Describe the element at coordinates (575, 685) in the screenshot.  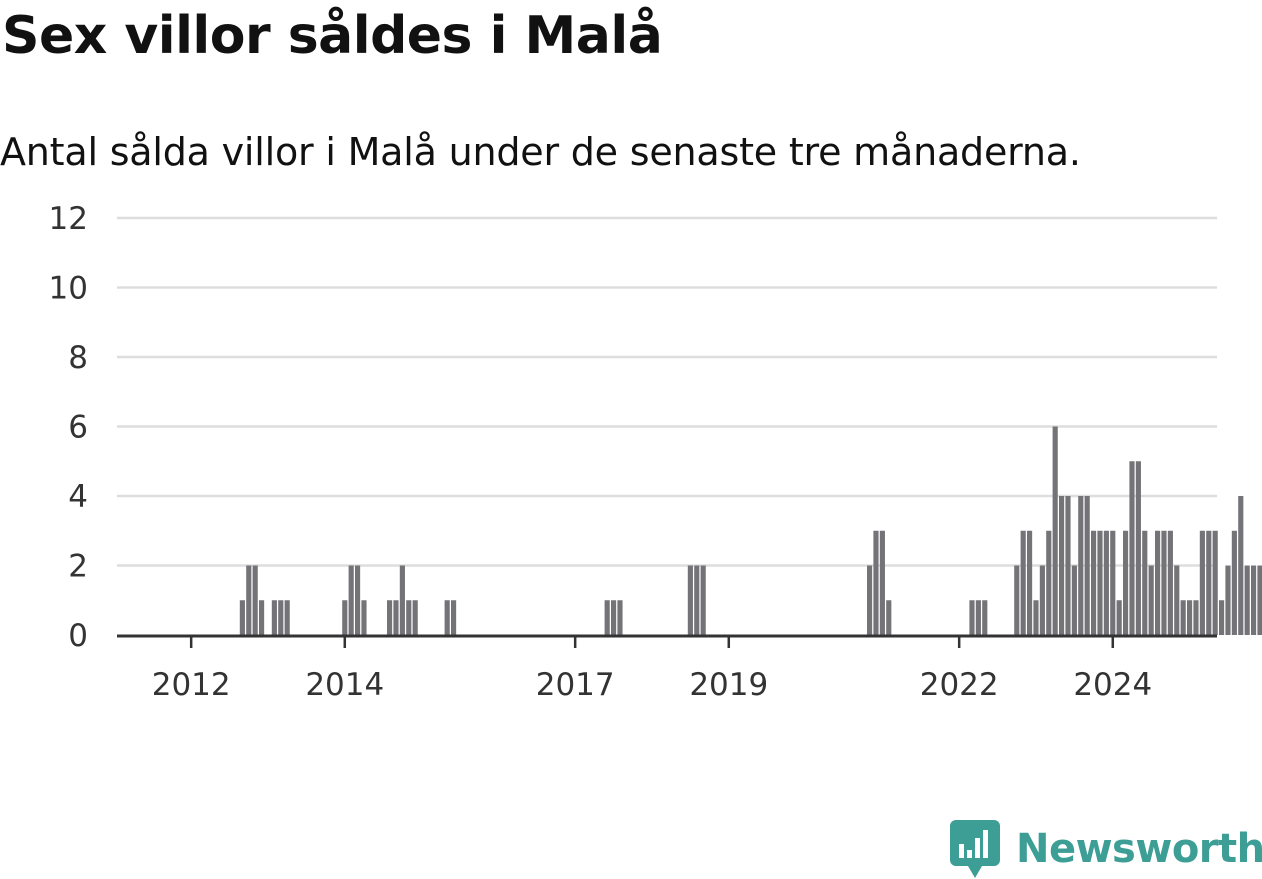
I see `x-tick-label: 2017` at that location.